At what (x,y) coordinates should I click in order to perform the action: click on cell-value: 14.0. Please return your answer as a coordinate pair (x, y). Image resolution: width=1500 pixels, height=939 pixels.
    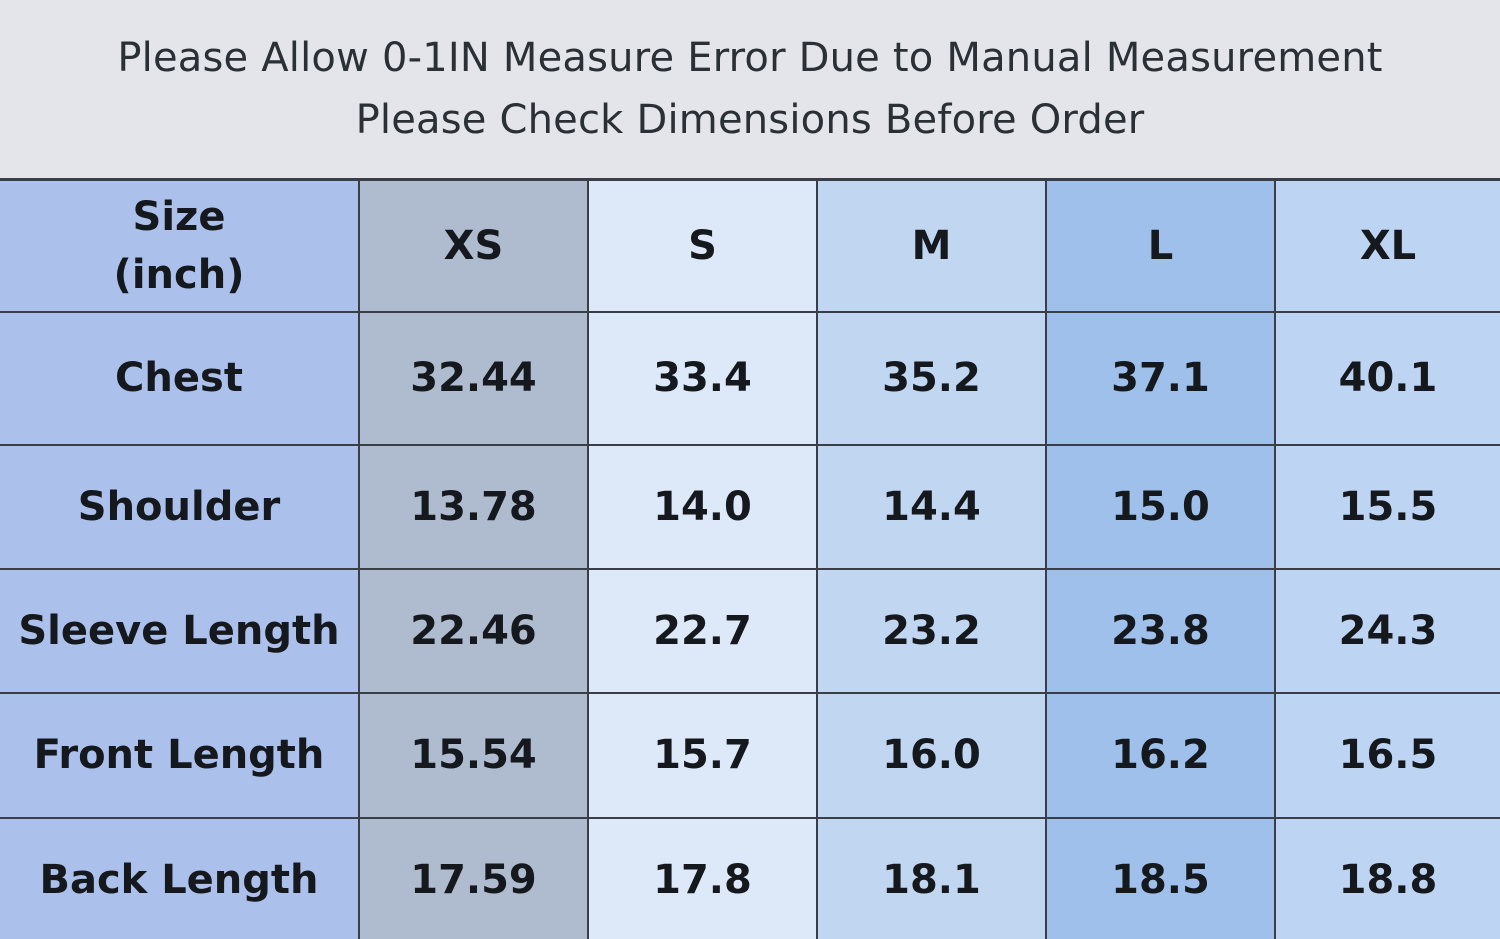
    Looking at the image, I should click on (702, 506).